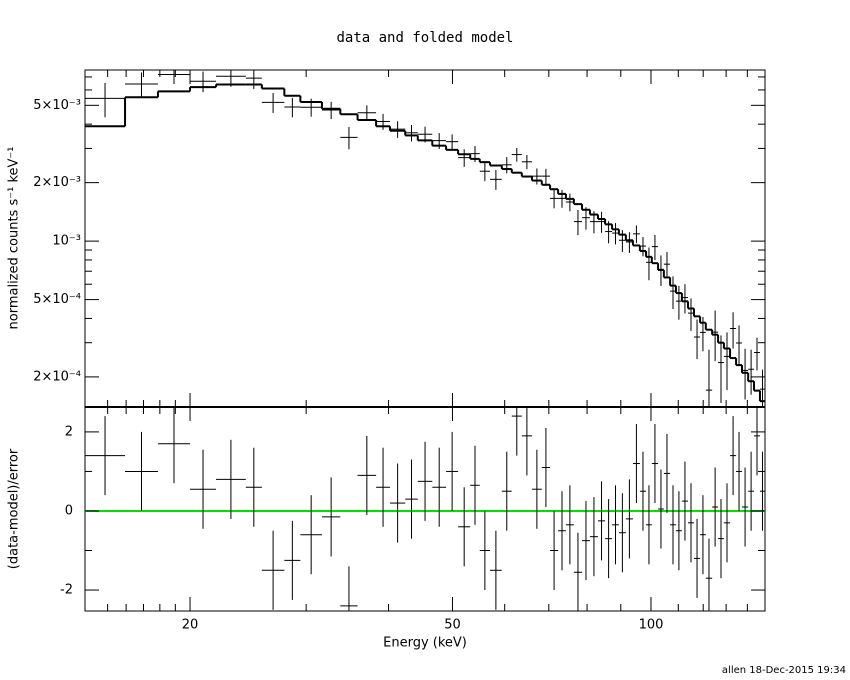  Describe the element at coordinates (57, 105) in the screenshot. I see `y-tick-label: 5×10⁻³` at that location.